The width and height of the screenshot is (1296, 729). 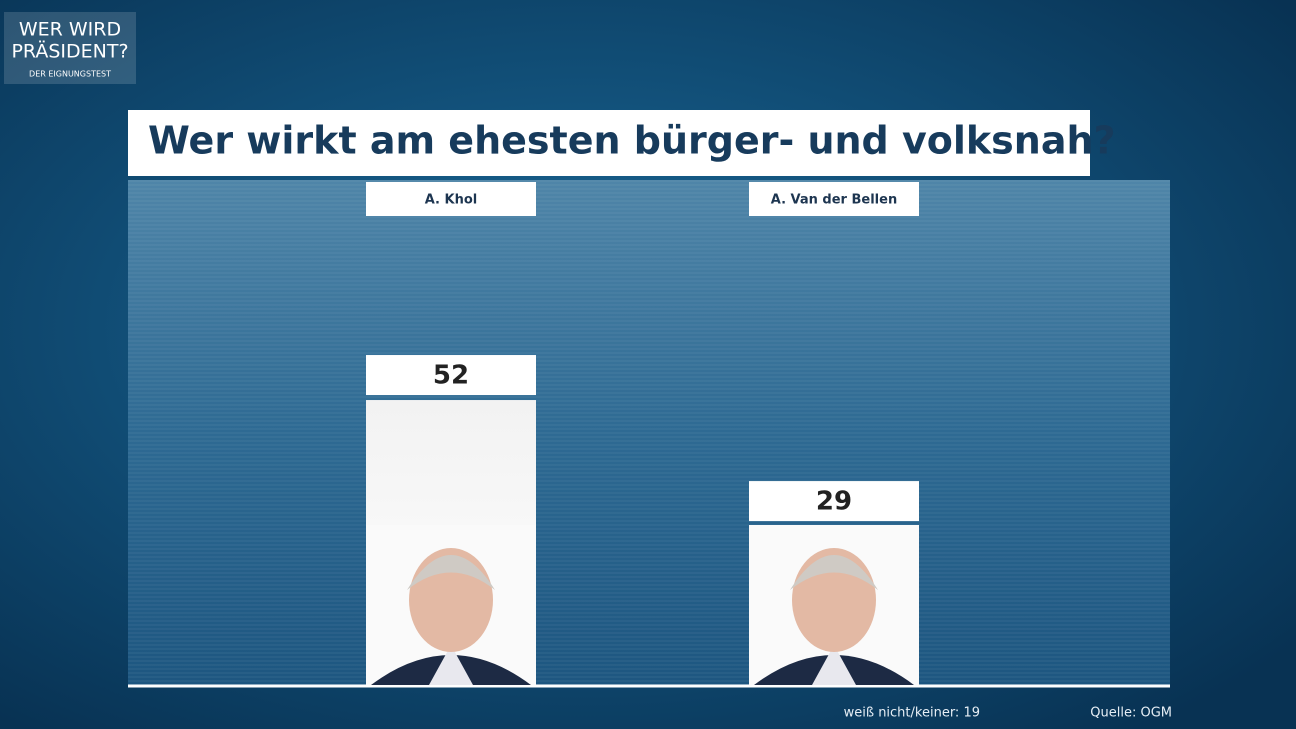 I want to click on logo-subtext: DER EIGNUNGSTEST, so click(x=70, y=74).